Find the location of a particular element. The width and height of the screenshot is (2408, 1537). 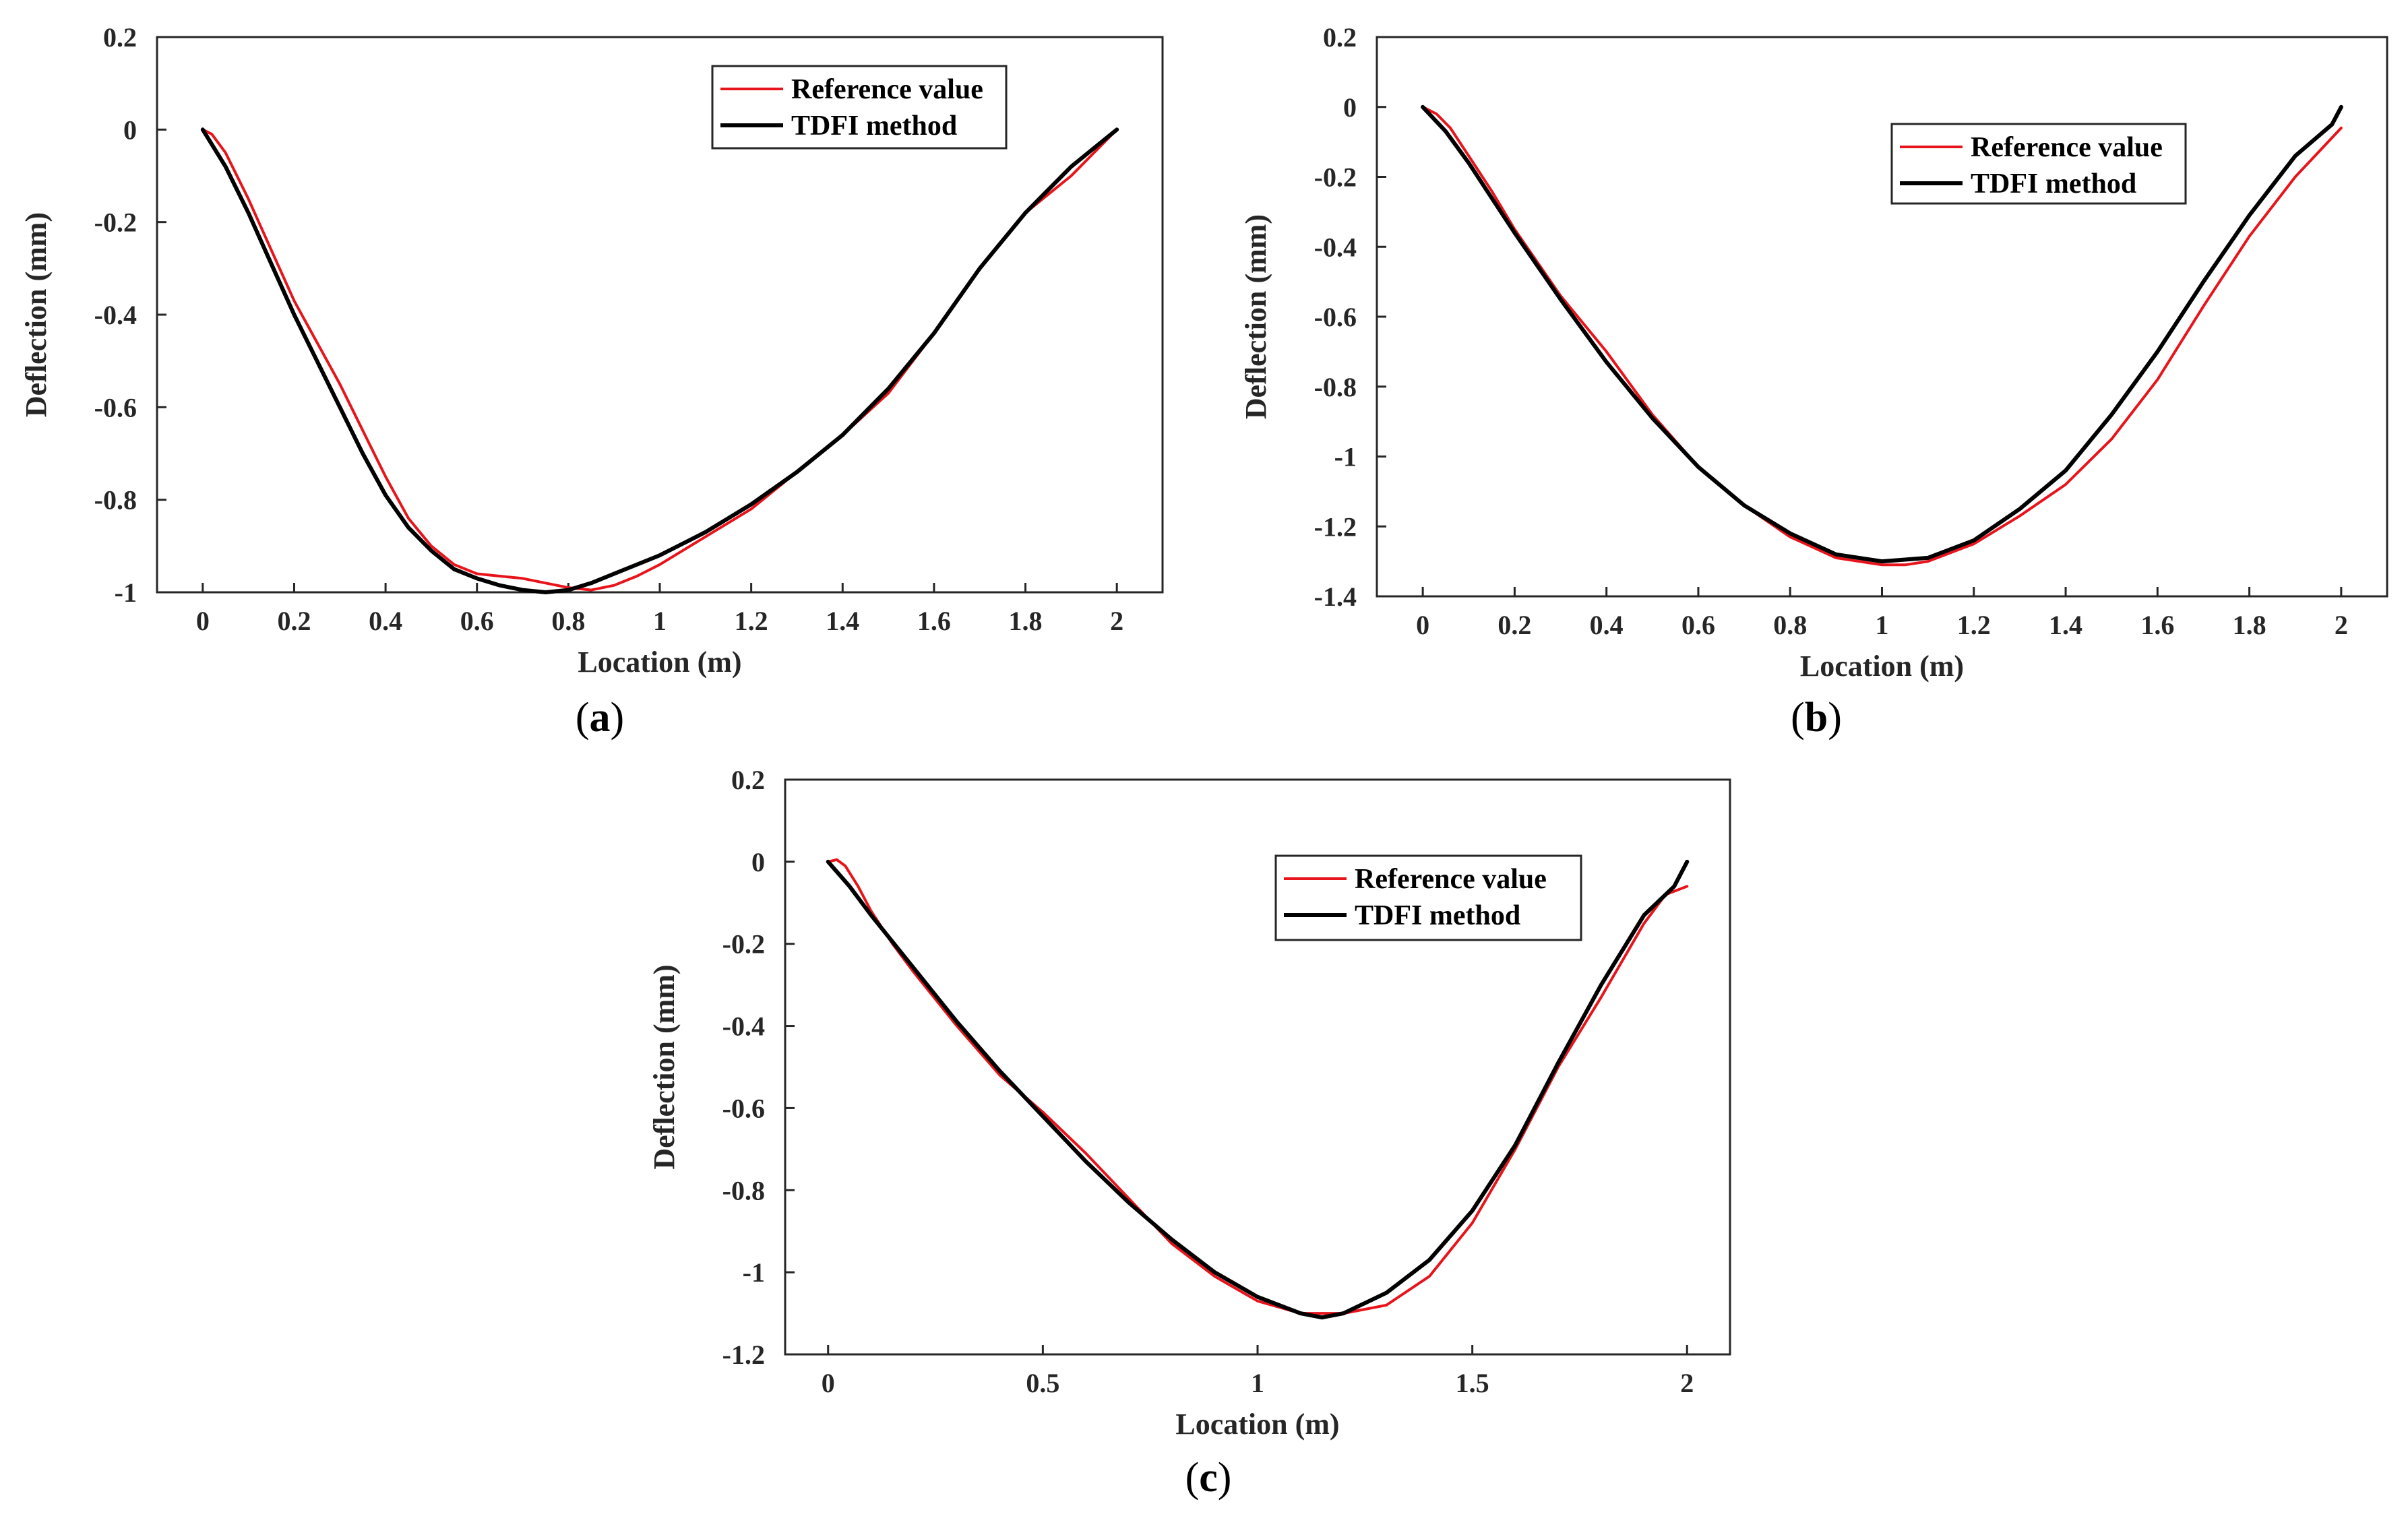

panel-b-x-tick-label: 0.6 is located at coordinates (1698, 625).